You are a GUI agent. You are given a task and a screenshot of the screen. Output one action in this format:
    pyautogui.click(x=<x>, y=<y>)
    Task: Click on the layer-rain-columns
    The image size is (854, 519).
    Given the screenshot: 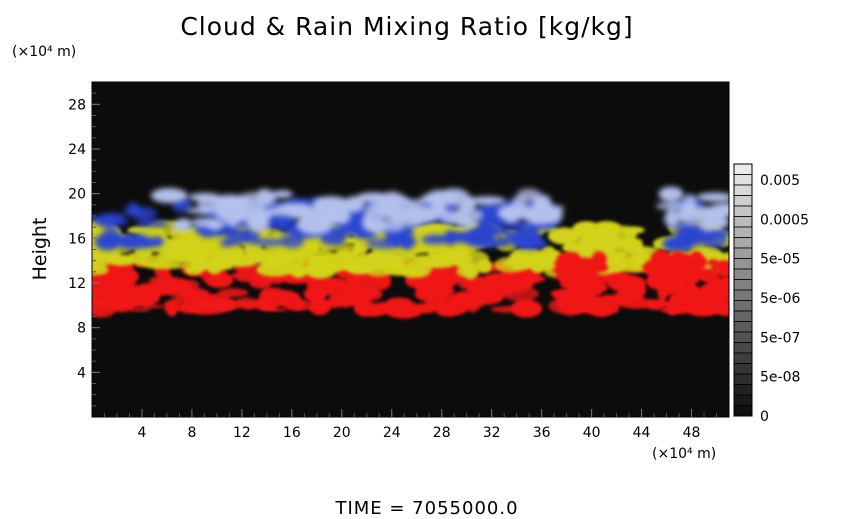 What is the action you would take?
    pyautogui.click(x=639, y=283)
    